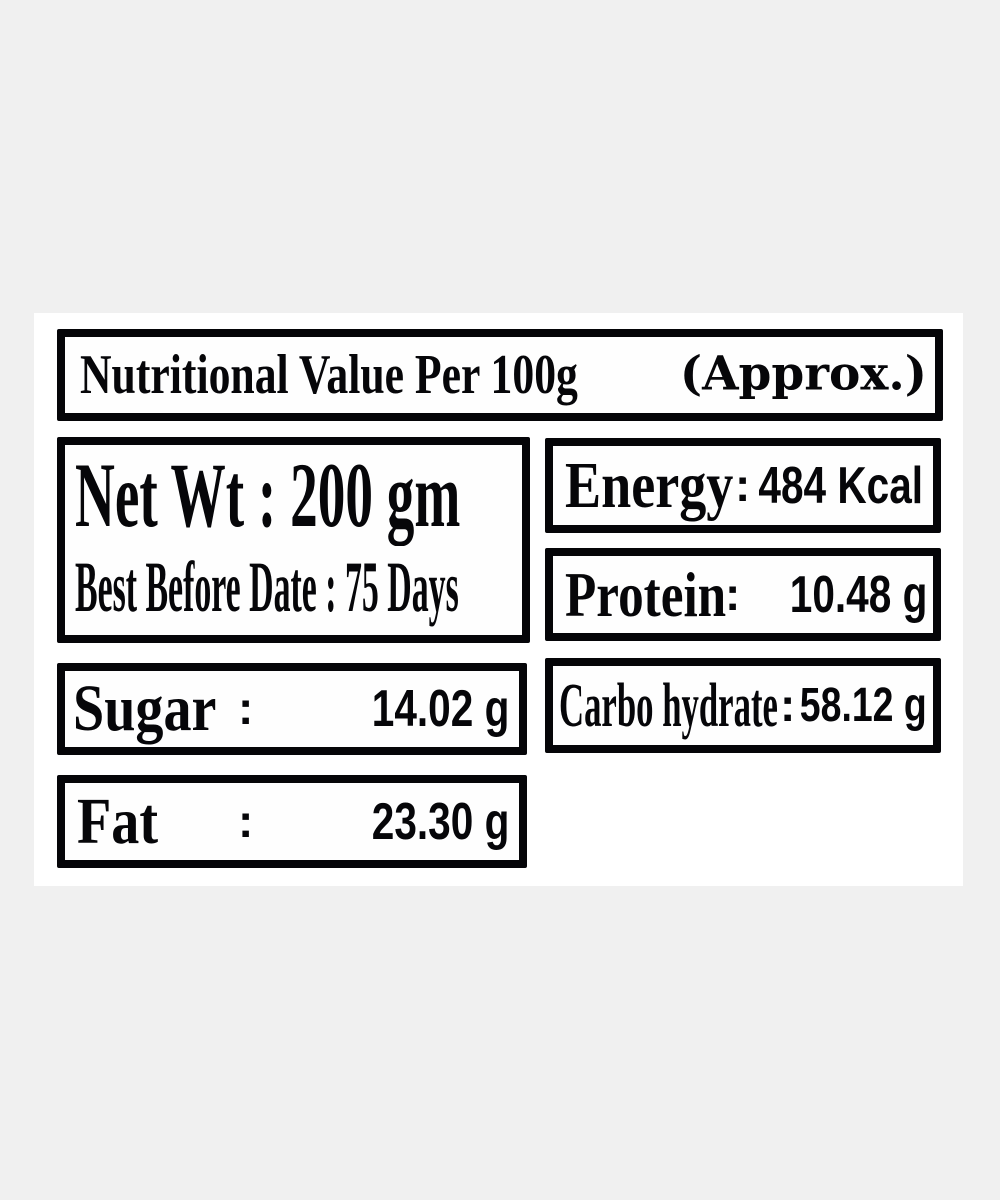  I want to click on fat-row: Fat : 23.30 g, so click(292, 821).